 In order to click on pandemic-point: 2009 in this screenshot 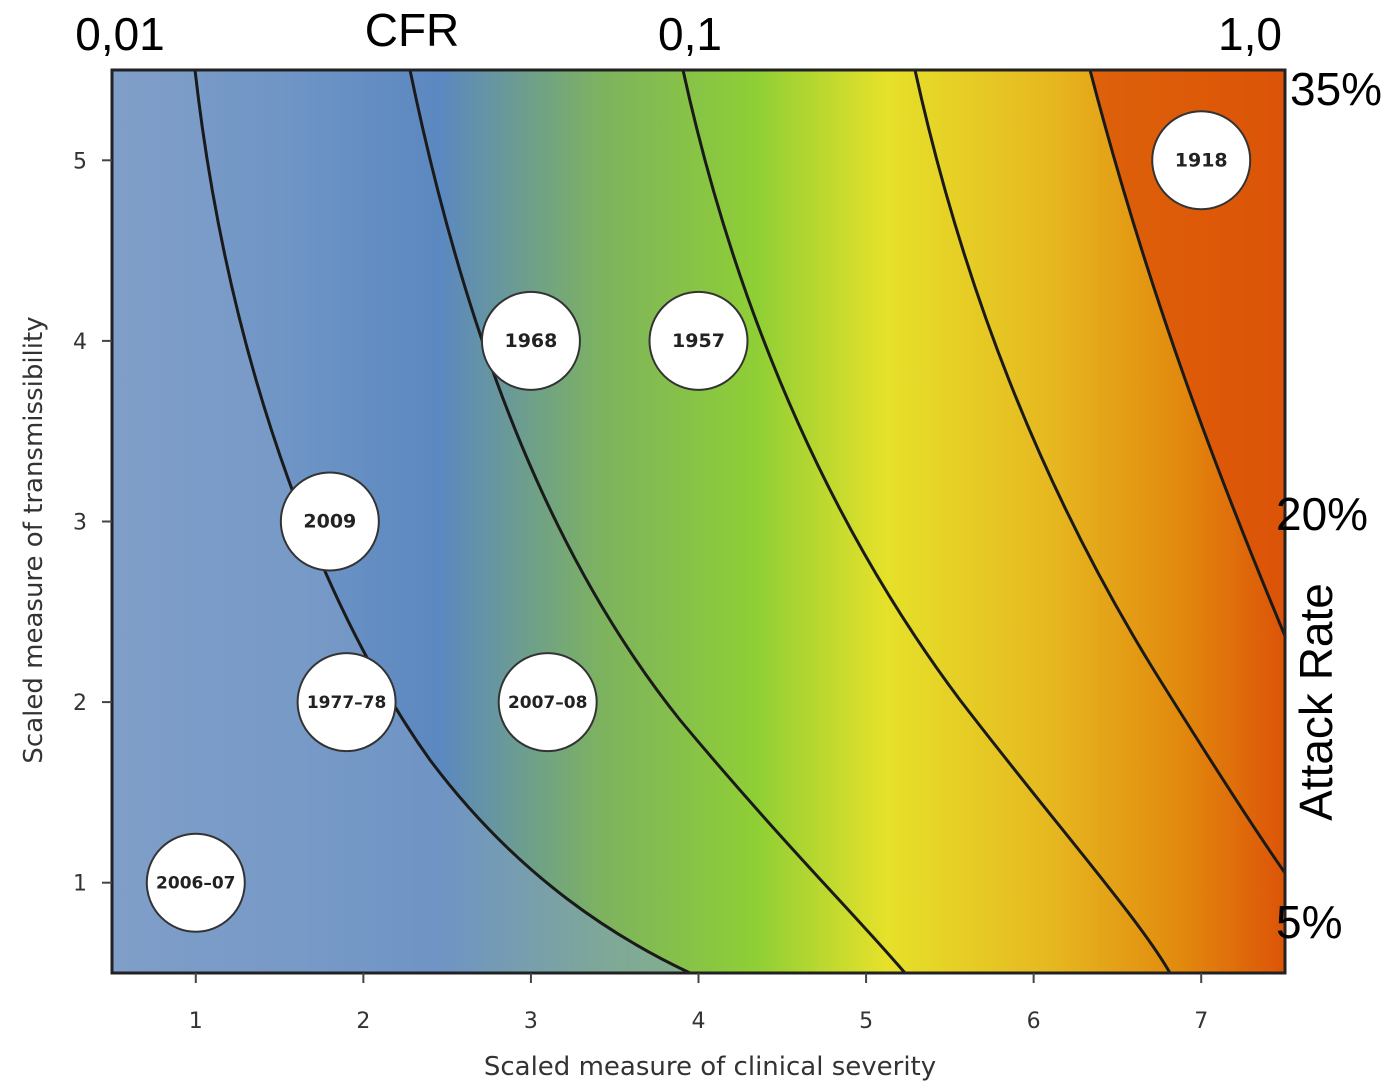, I will do `click(329, 521)`.